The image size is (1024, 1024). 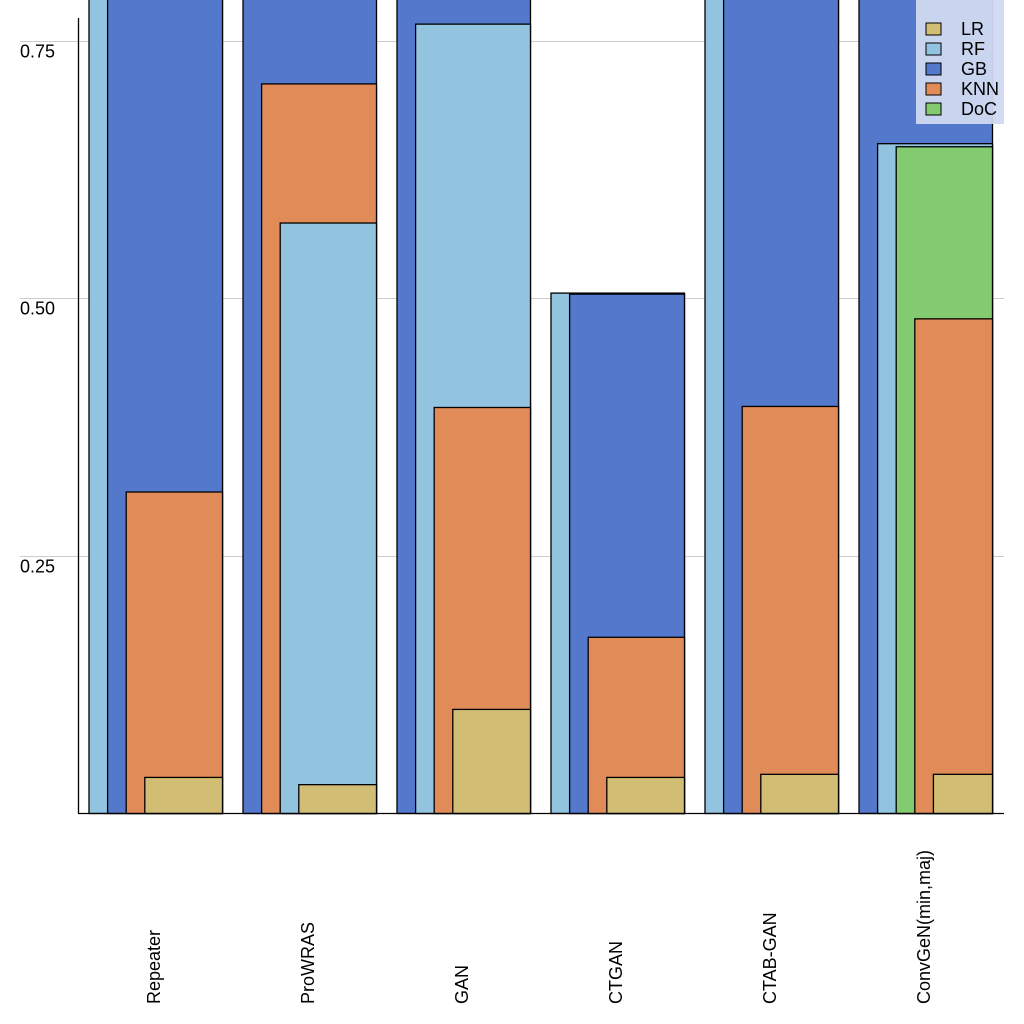 I want to click on y-tick-labels: 0.25 0.50 0.75, so click(x=37, y=309).